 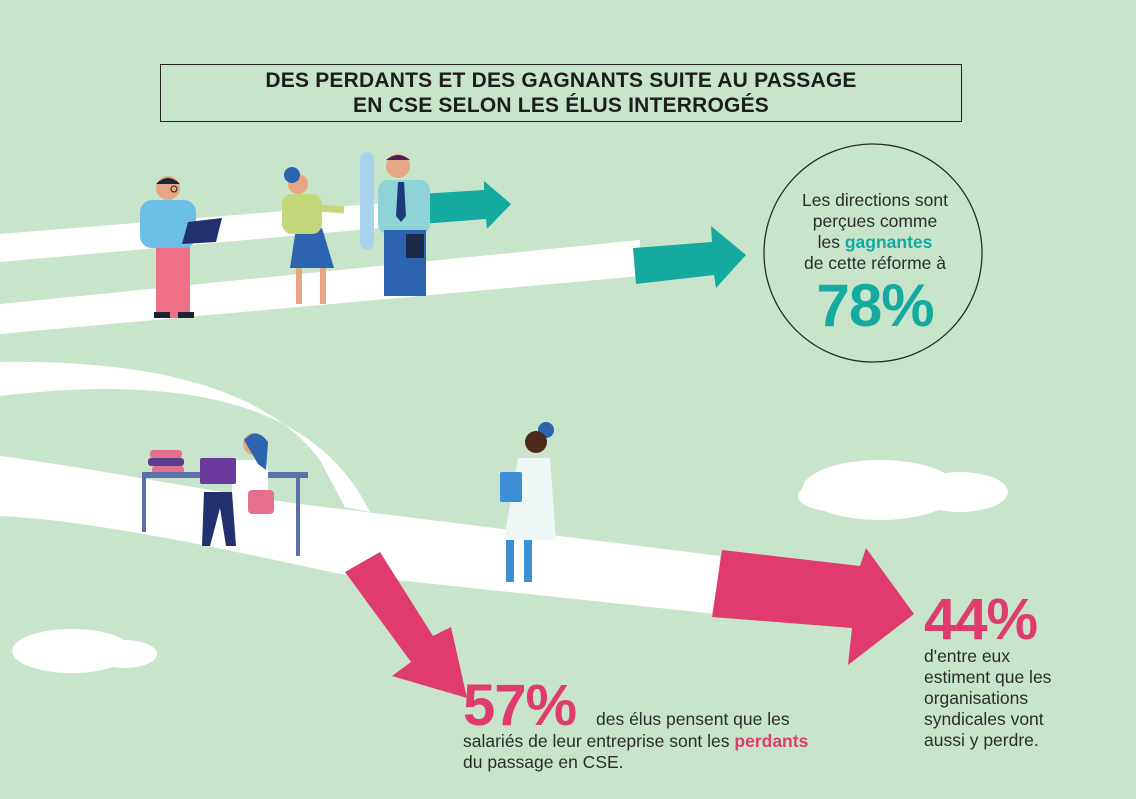 I want to click on person-man-tie, so click(x=395, y=224).